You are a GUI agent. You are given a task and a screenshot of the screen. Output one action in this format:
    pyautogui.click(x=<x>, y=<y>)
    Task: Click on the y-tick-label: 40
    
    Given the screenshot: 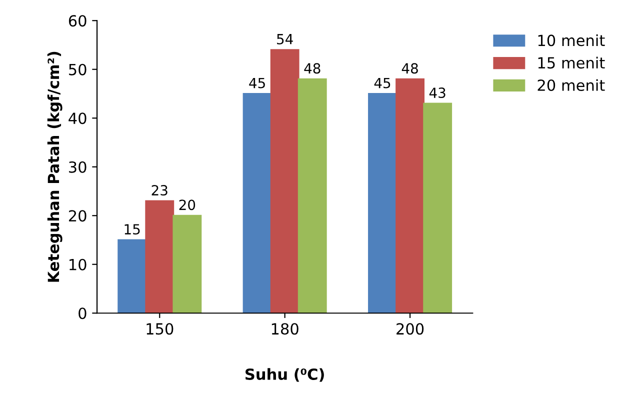 What is the action you would take?
    pyautogui.click(x=77, y=118)
    